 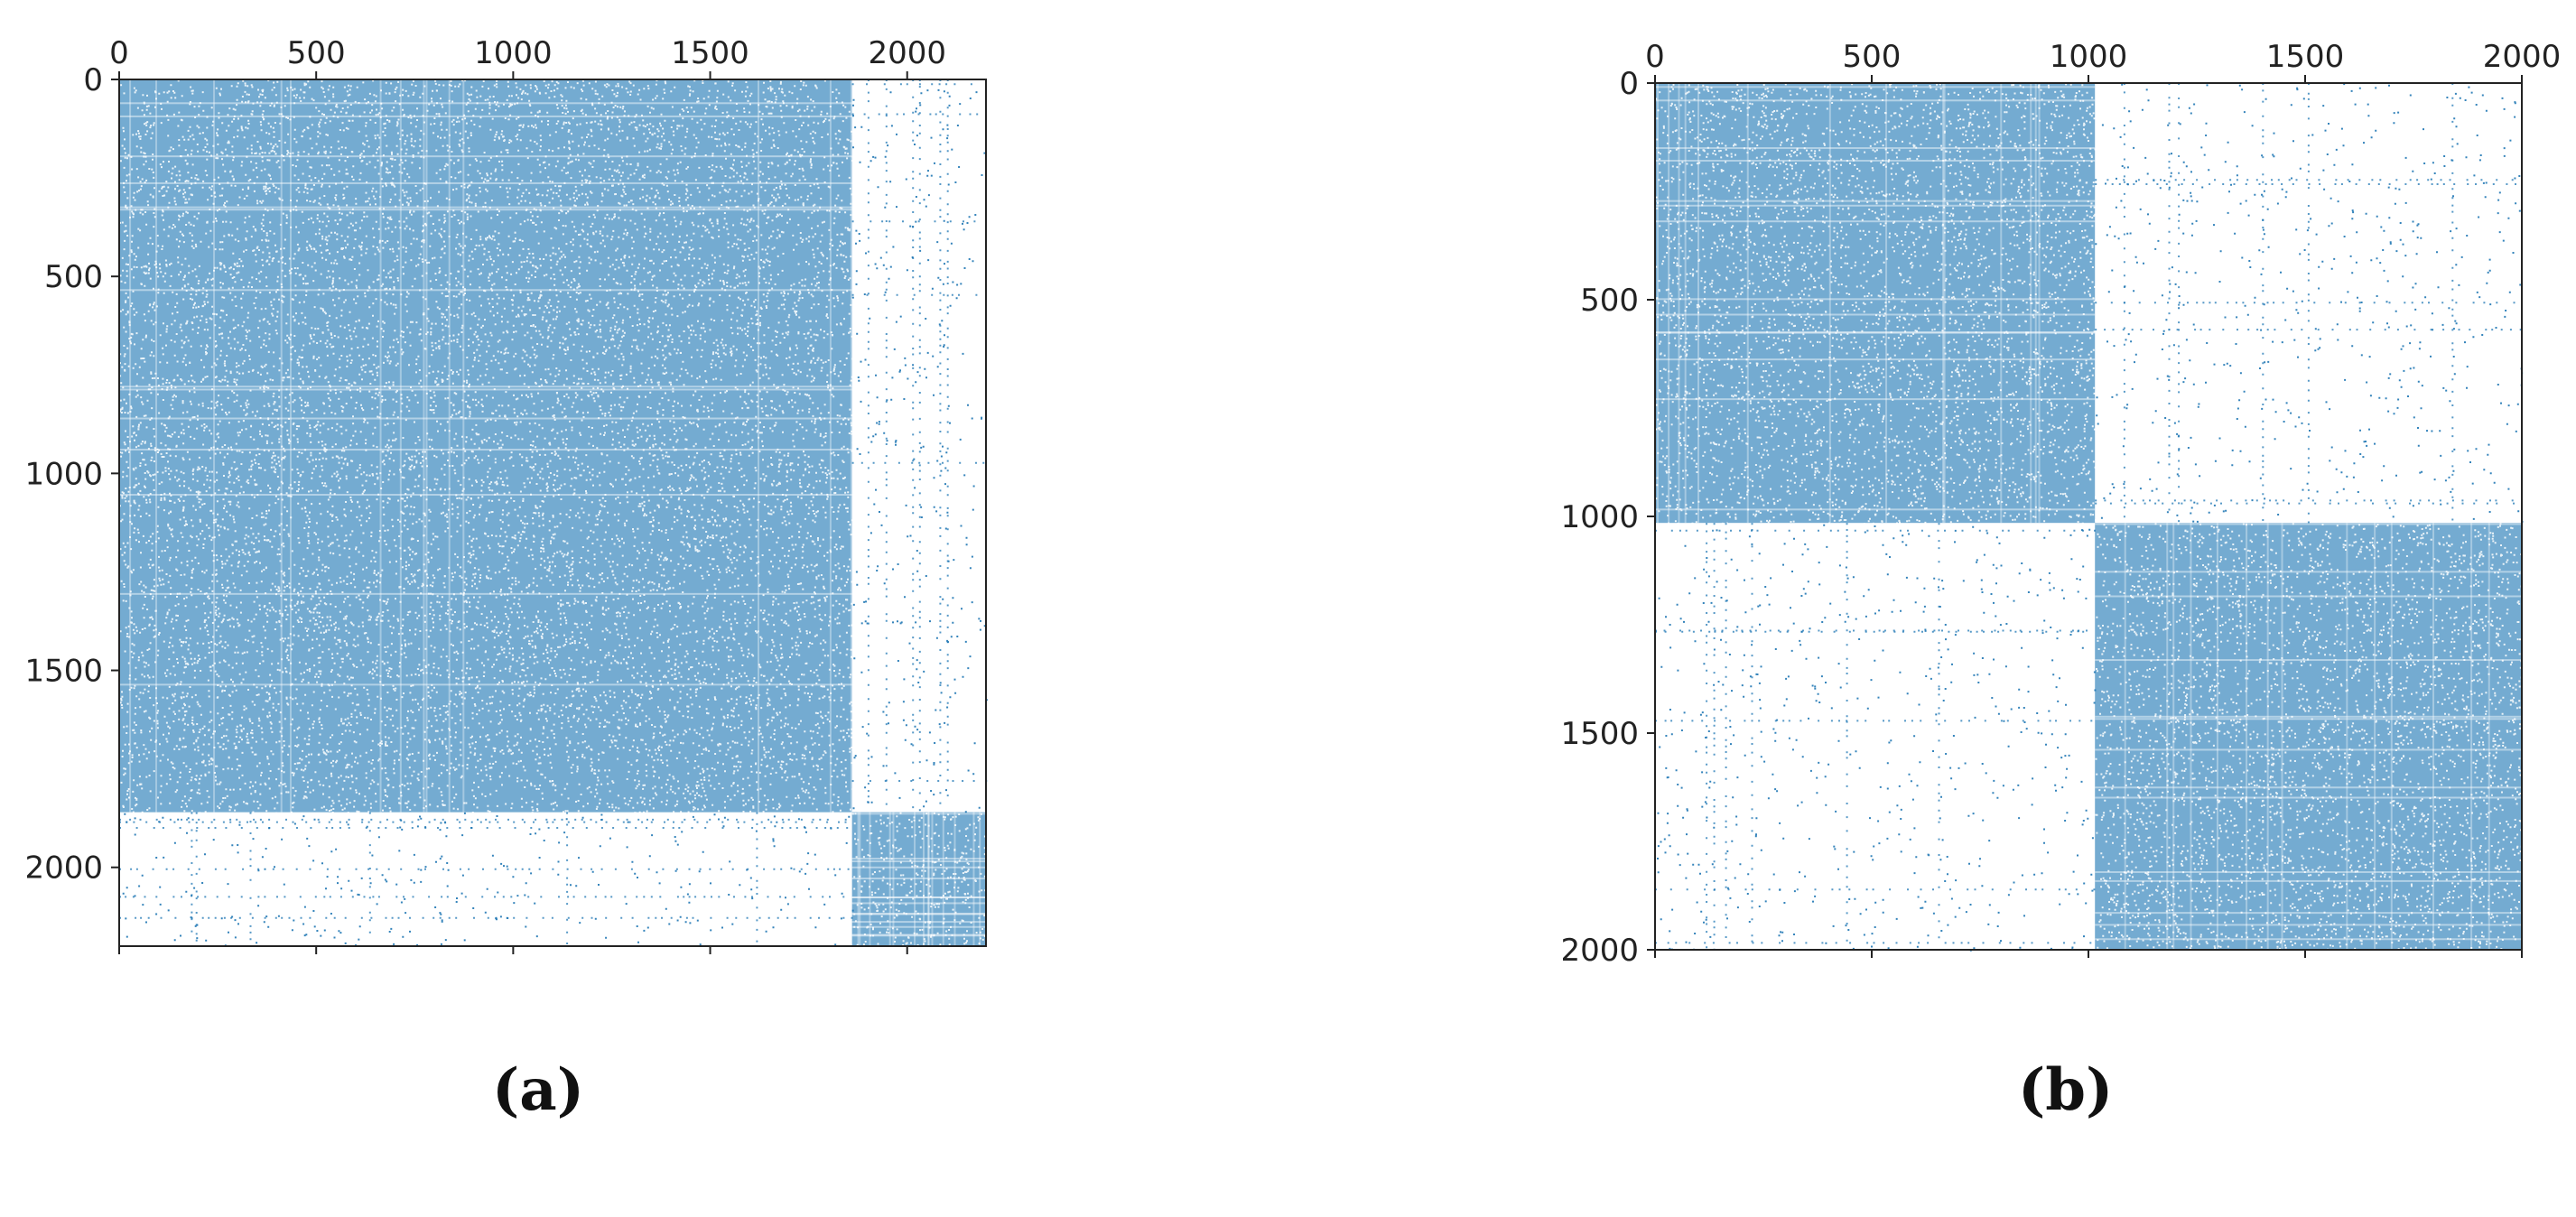 What do you see at coordinates (1599, 517) in the screenshot?
I see `y-tick-label: 1000` at bounding box center [1599, 517].